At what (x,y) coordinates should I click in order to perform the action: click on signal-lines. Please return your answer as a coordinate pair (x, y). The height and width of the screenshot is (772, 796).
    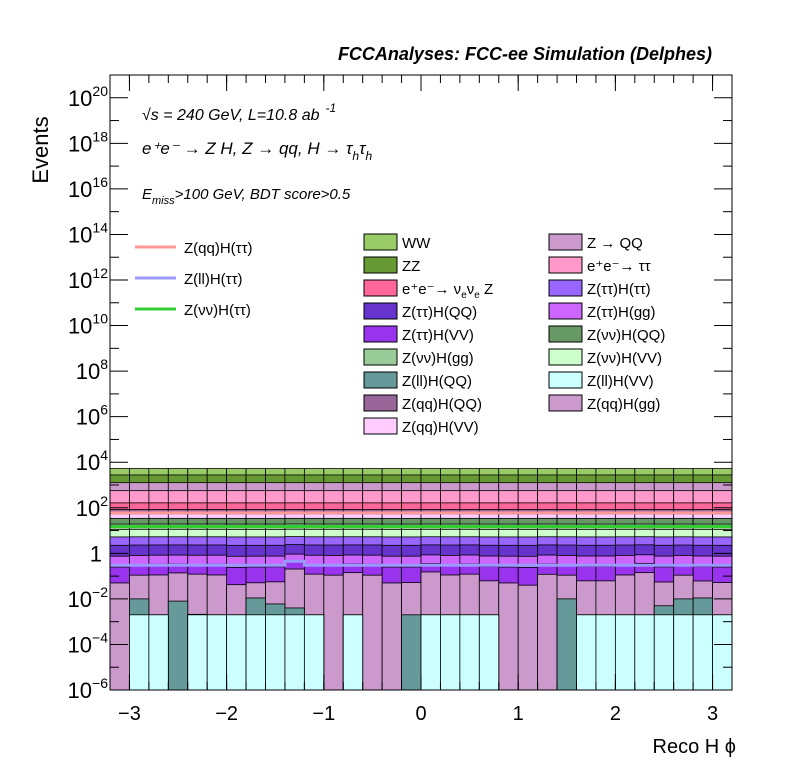
    Looking at the image, I should click on (421, 539).